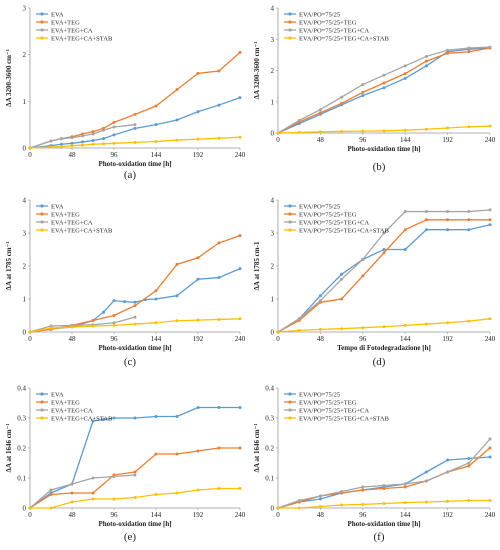  Describe the element at coordinates (383, 276) in the screenshot. I see `series-line-orange` at that location.